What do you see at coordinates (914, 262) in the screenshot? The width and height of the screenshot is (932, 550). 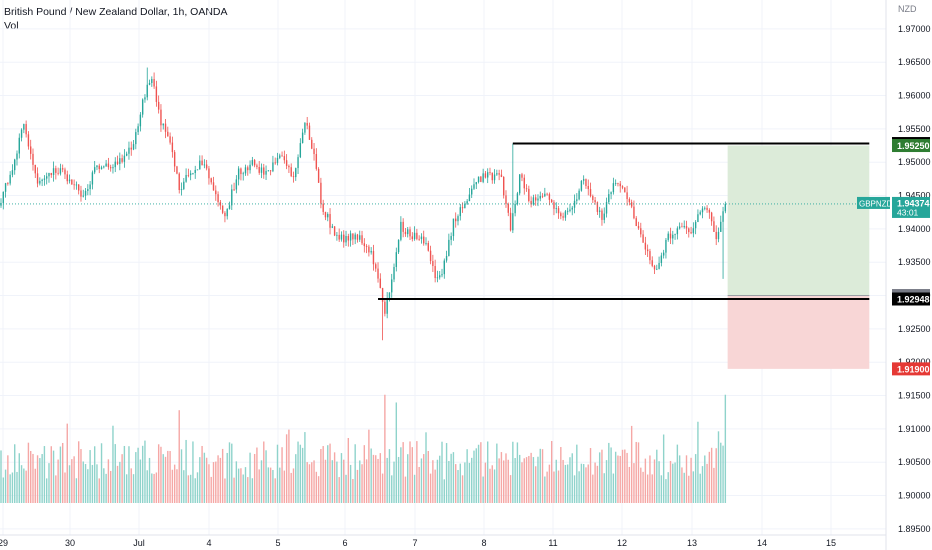 I see `price-tick-label: 1.93500` at bounding box center [914, 262].